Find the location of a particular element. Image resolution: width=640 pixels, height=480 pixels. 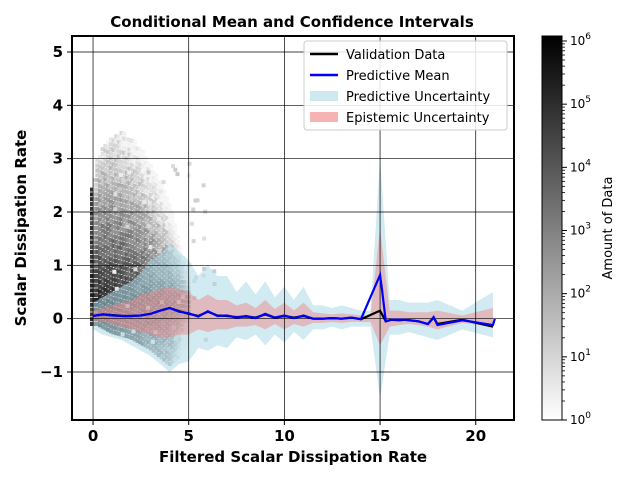

colorbar-tick-label: 101 is located at coordinates (580, 356).